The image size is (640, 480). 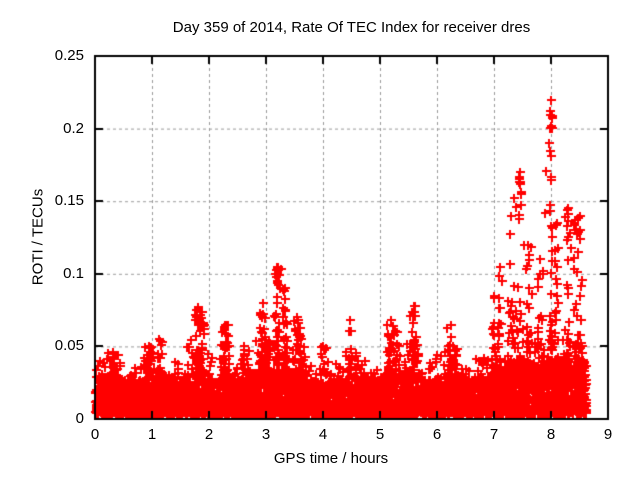 What do you see at coordinates (331, 458) in the screenshot?
I see `x-axis-label: GPS time / hours` at bounding box center [331, 458].